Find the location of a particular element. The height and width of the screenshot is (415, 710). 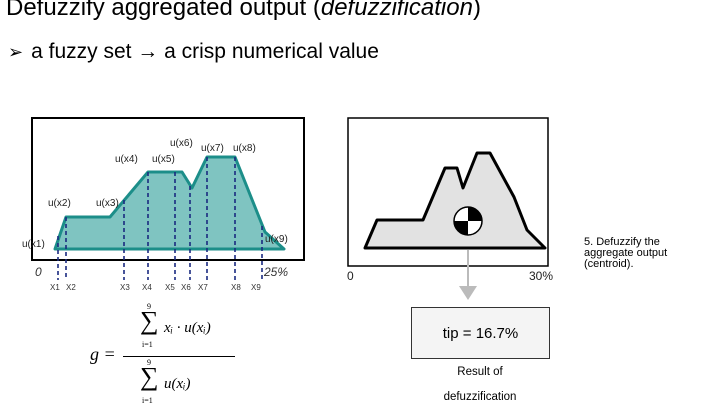

title-close: ) is located at coordinates (476, 10).